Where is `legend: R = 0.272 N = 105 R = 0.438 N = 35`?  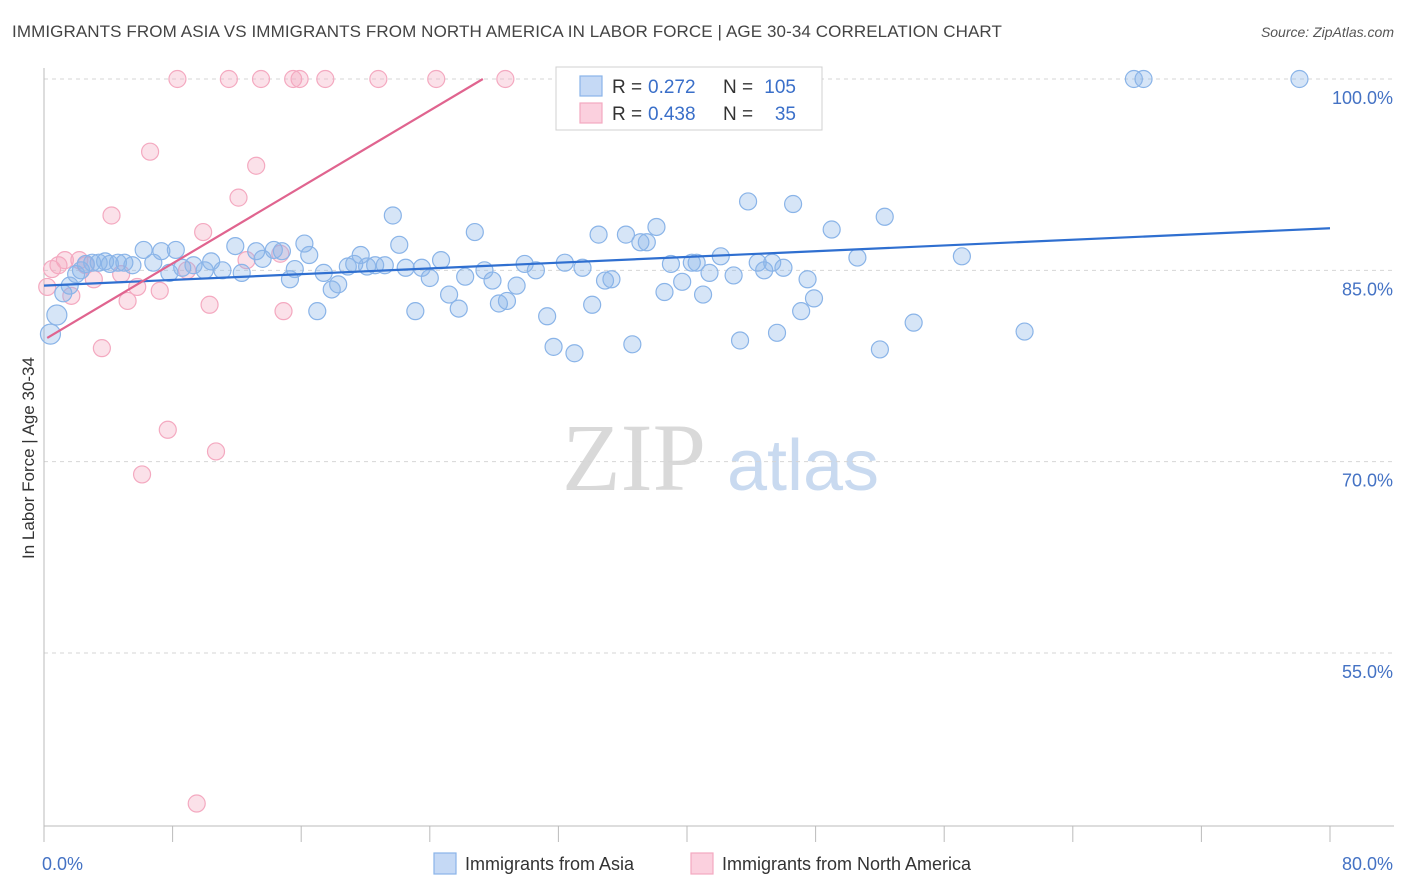
legend: R = 0.272 N = 105 R = 0.438 N = 35 is located at coordinates (689, 98).